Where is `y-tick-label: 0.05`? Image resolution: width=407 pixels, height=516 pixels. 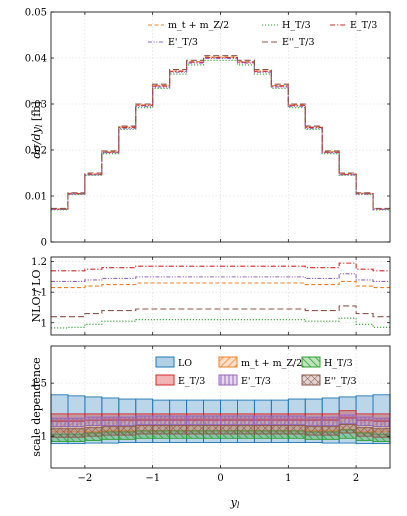
y-tick-label: 0.05 is located at coordinates (36, 13).